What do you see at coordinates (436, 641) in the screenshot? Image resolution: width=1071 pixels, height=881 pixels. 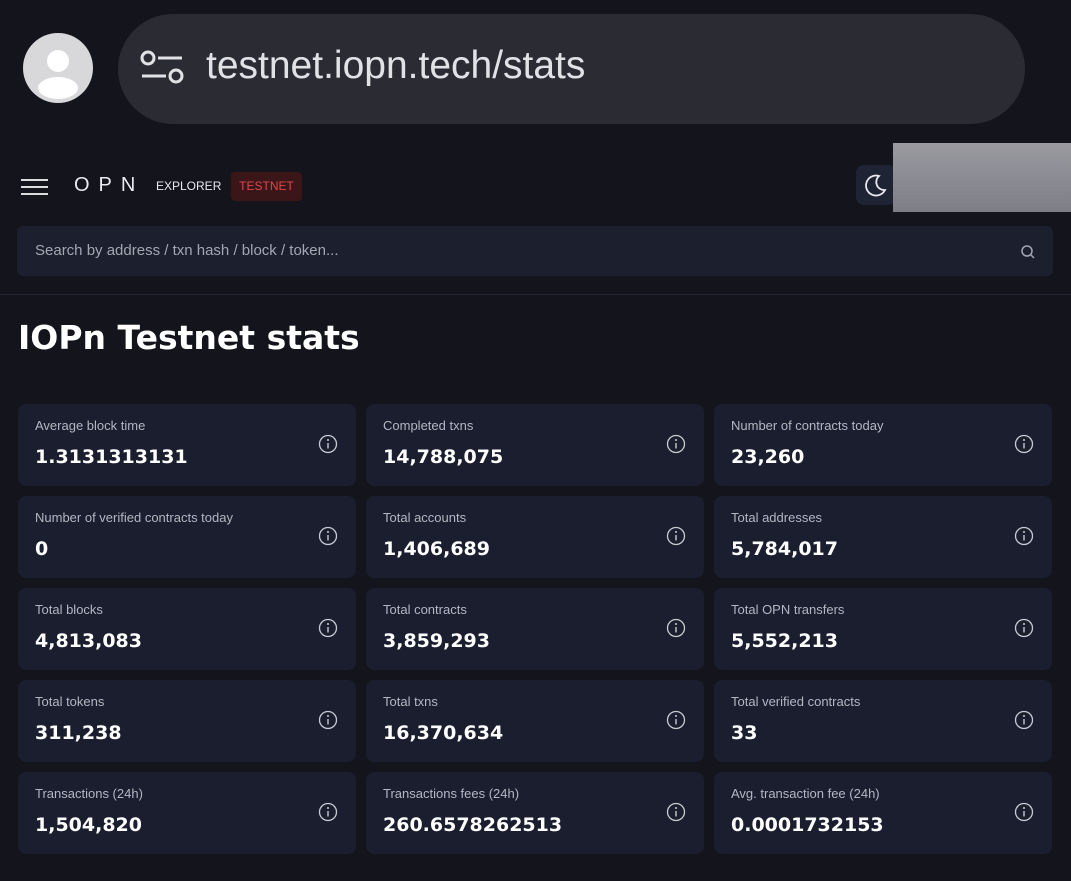 I see `stat-value: 3,859,293` at bounding box center [436, 641].